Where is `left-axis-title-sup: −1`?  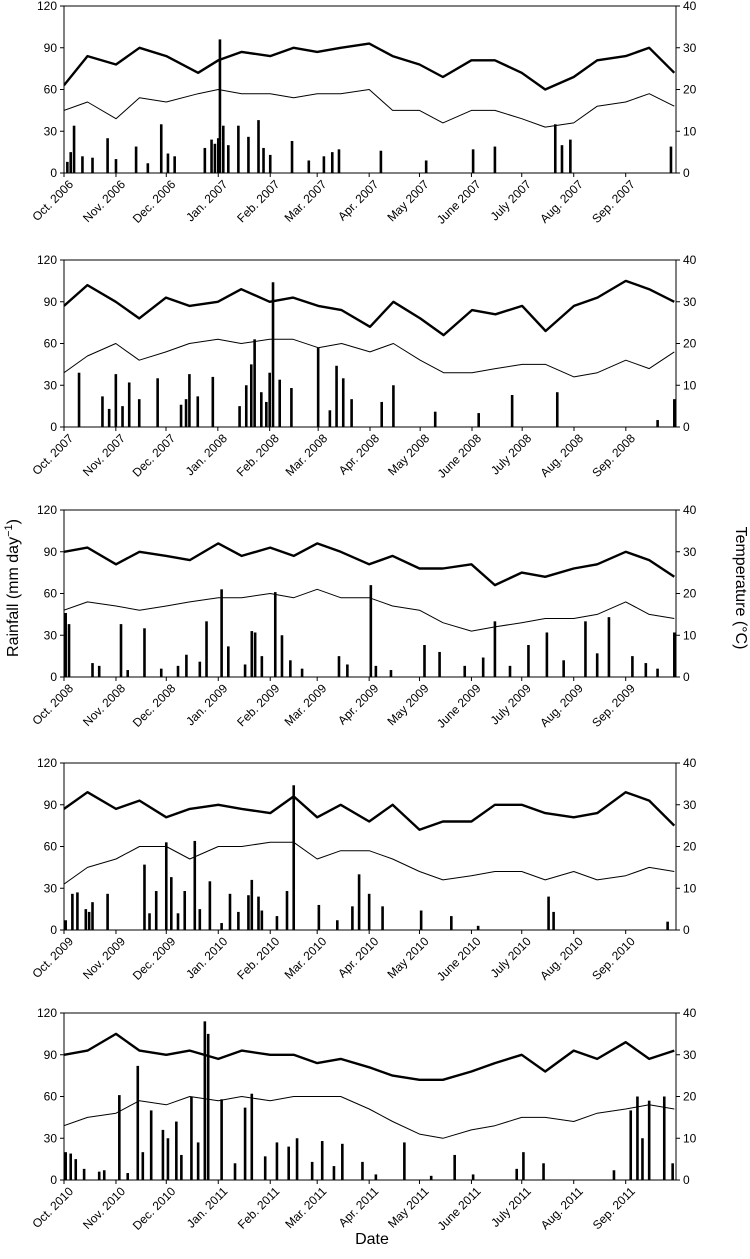
left-axis-title-sup: −1 is located at coordinates (9, 530).